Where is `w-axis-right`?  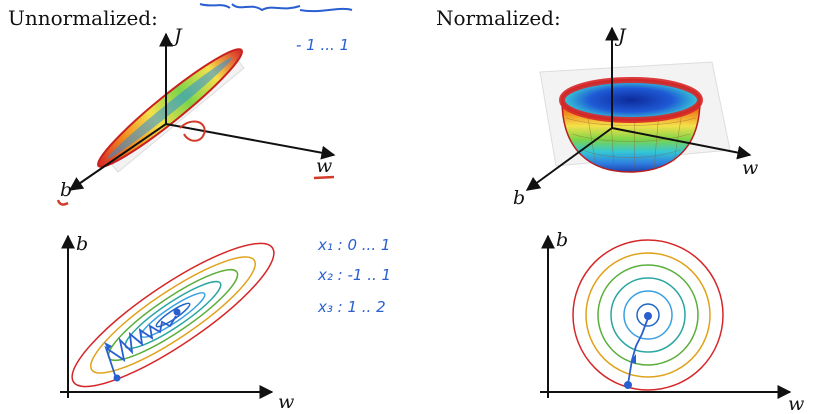 w-axis-right is located at coordinates (681, 143).